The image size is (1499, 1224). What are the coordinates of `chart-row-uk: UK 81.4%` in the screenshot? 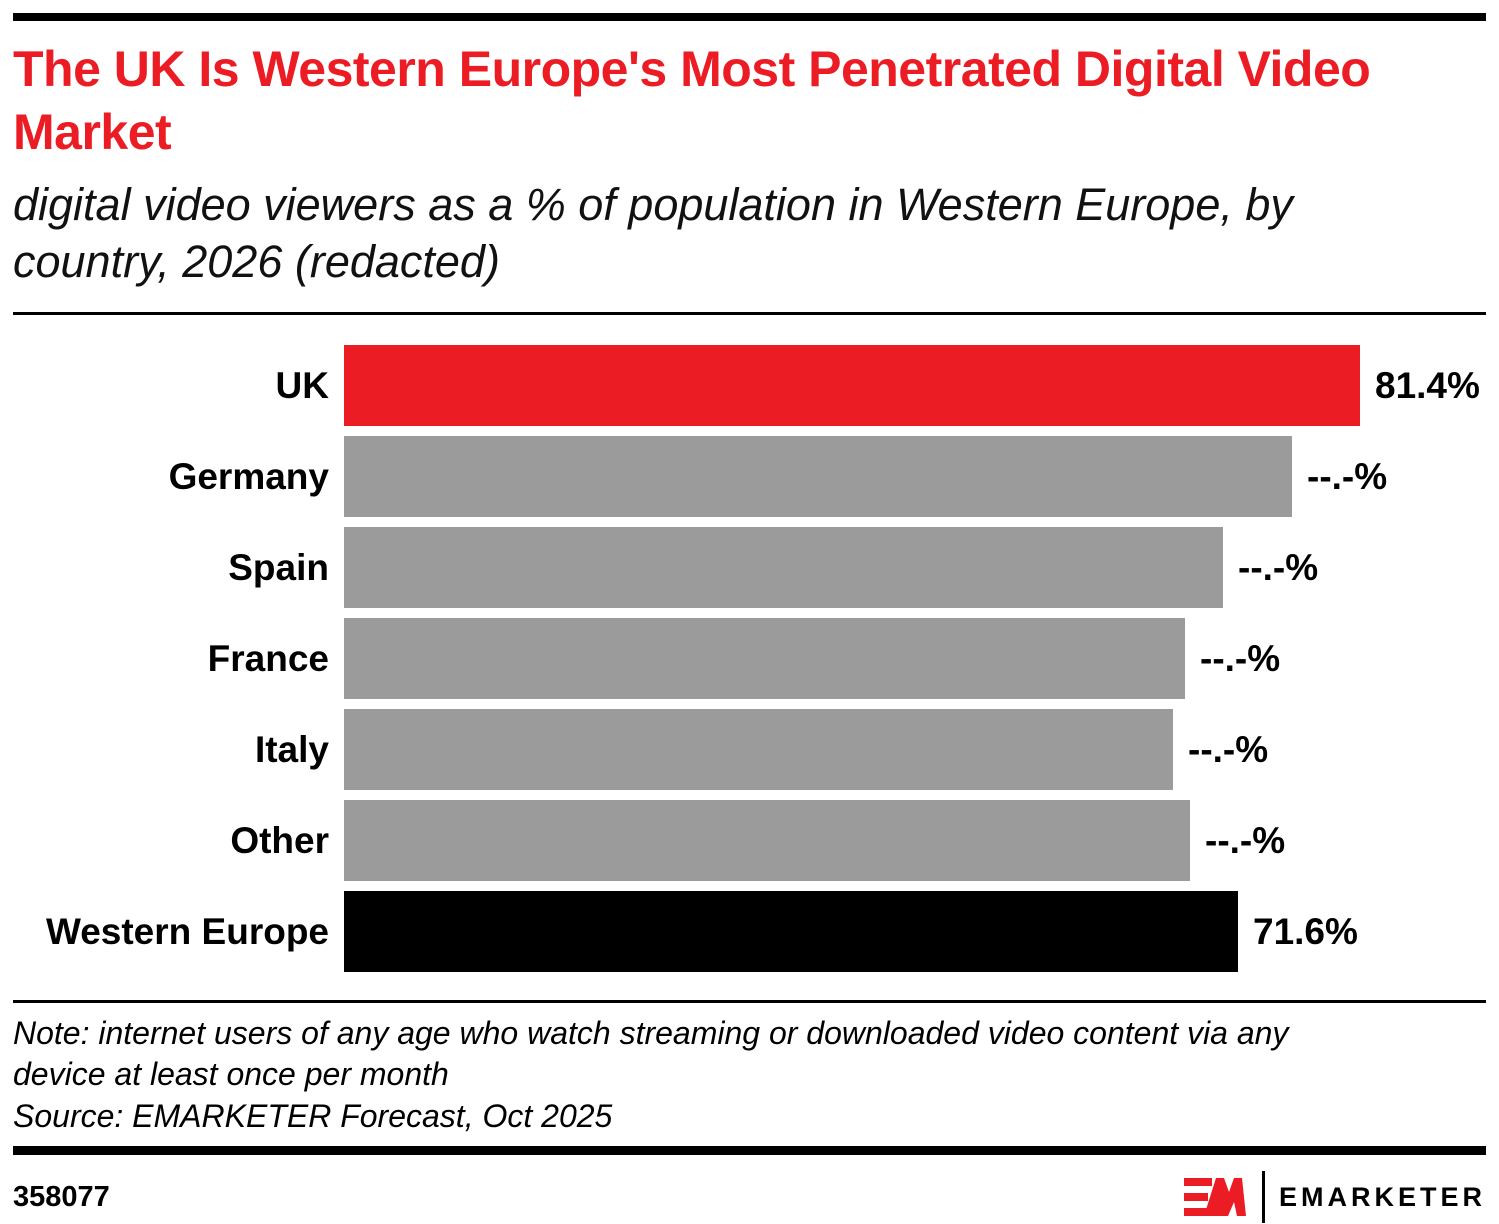 It's located at (749, 386).